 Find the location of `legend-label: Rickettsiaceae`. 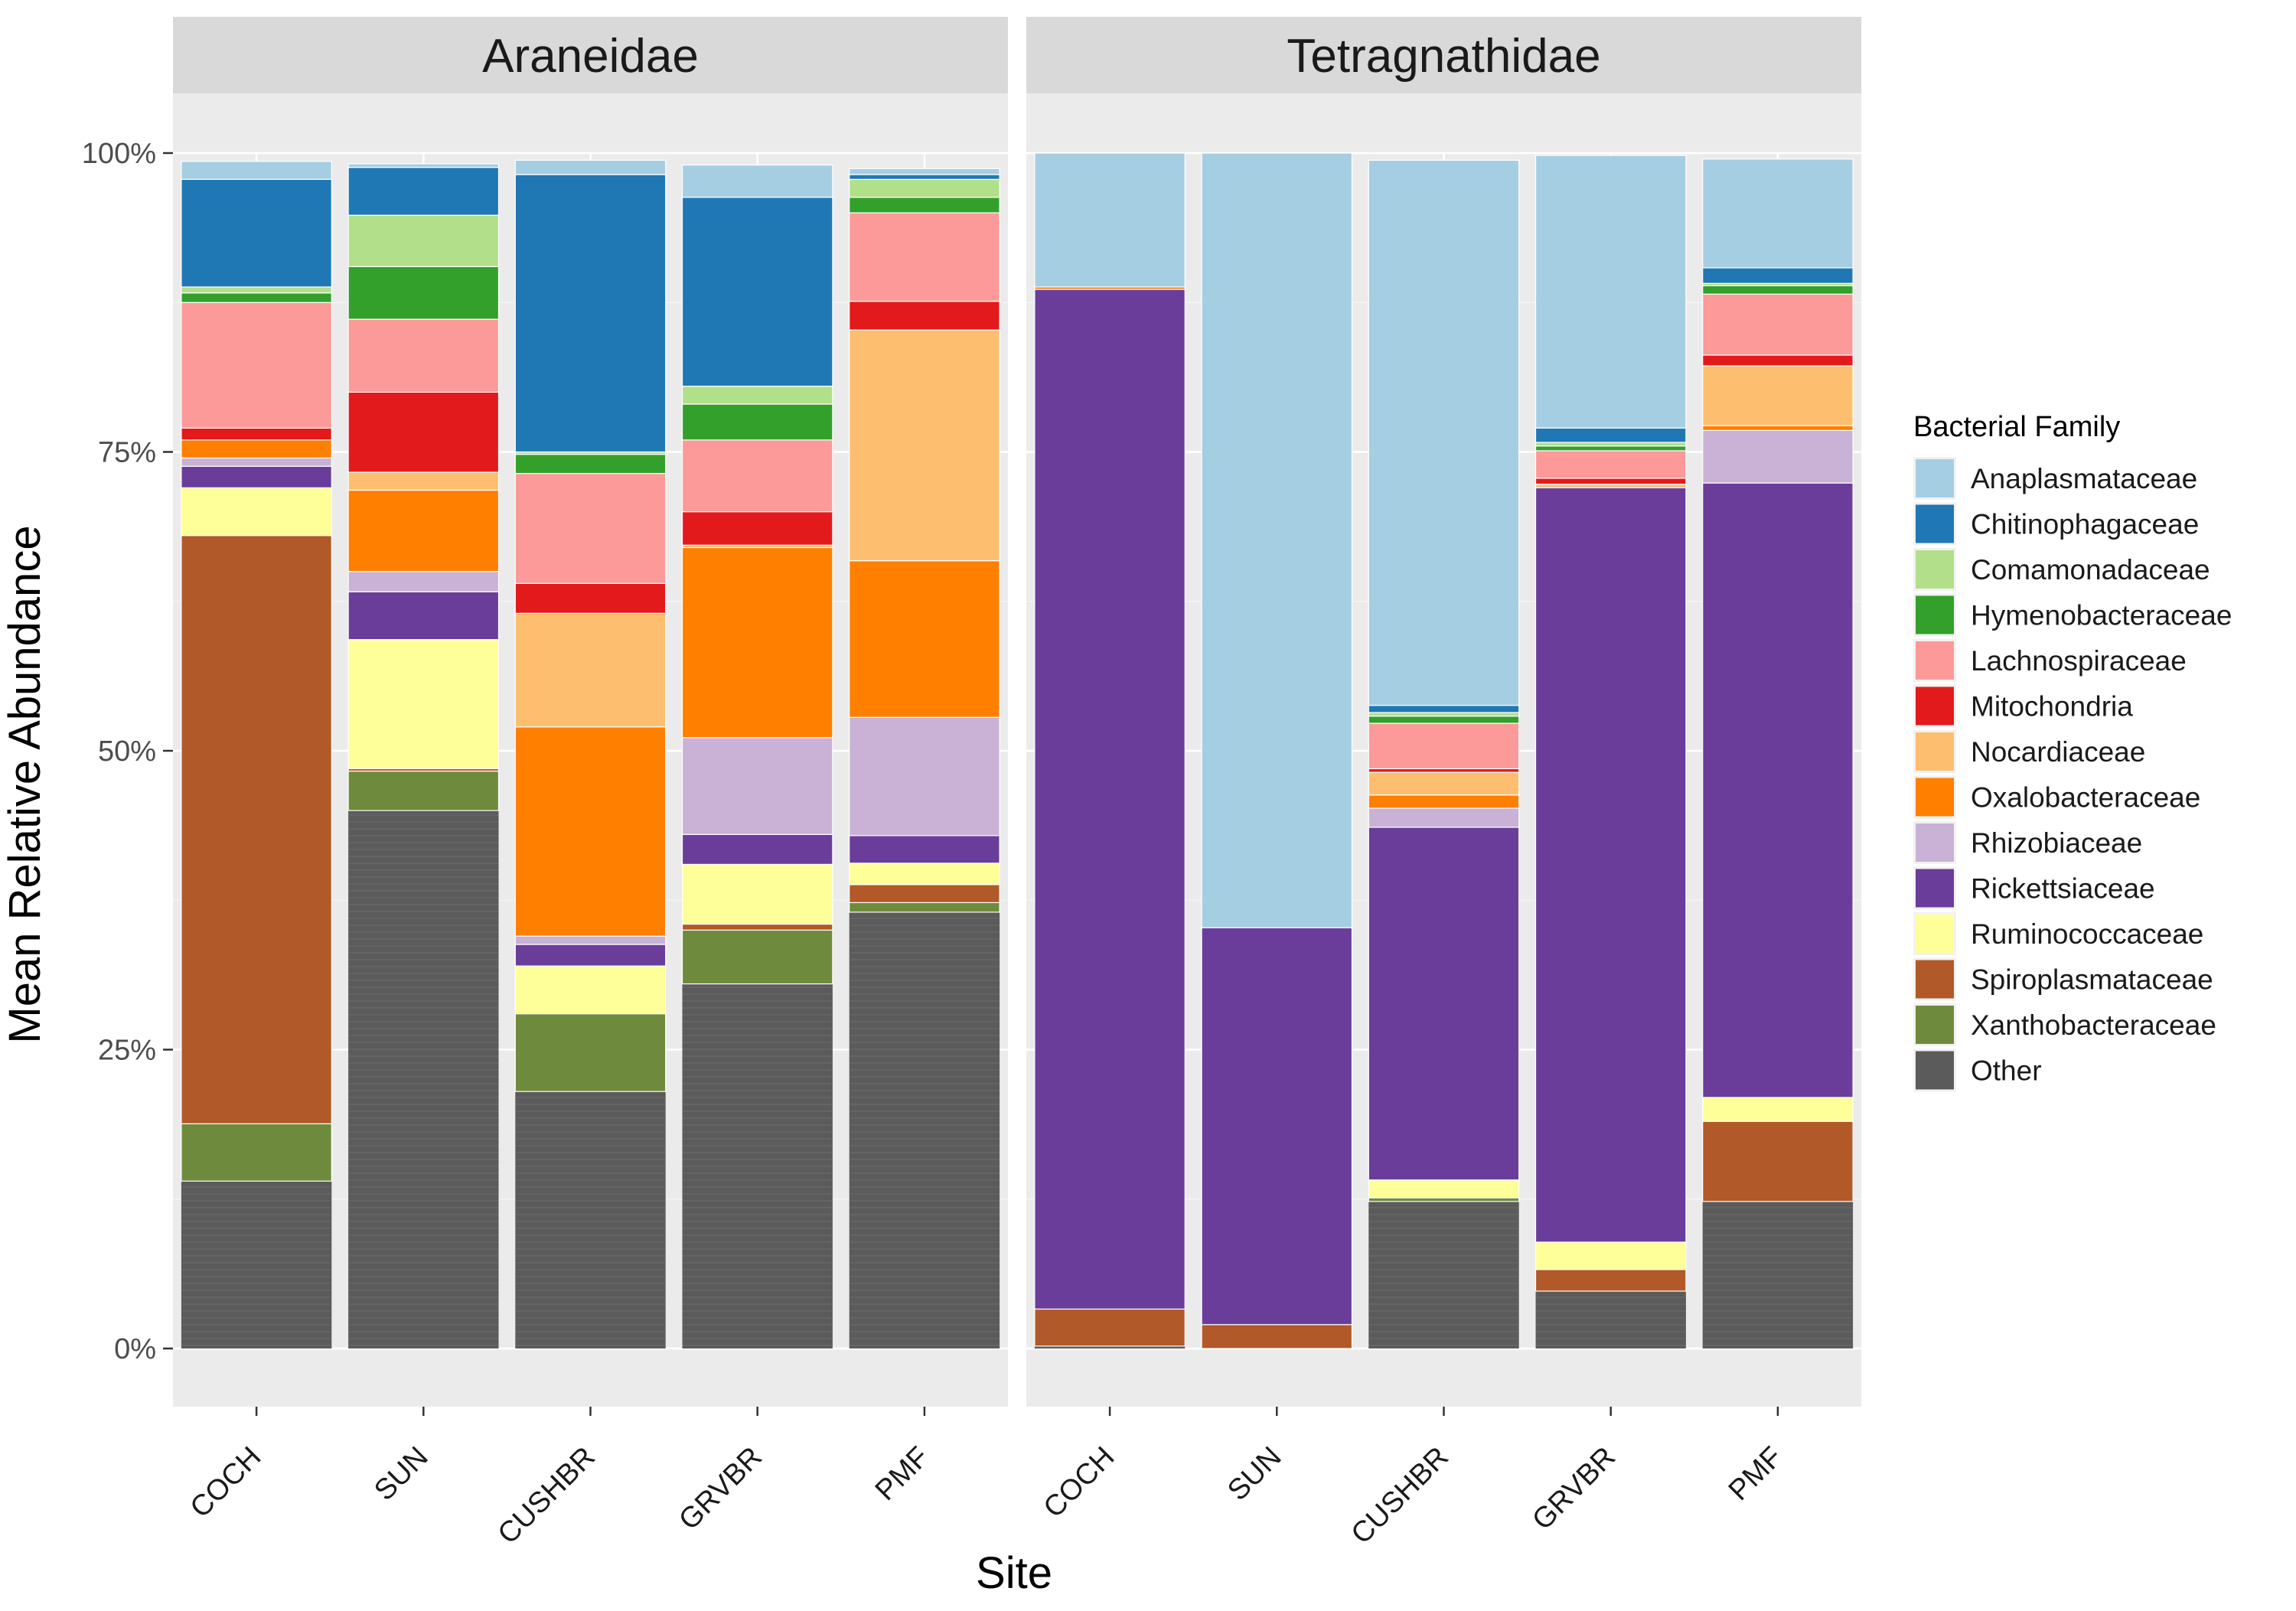

legend-label: Rickettsiaceae is located at coordinates (2063, 889).